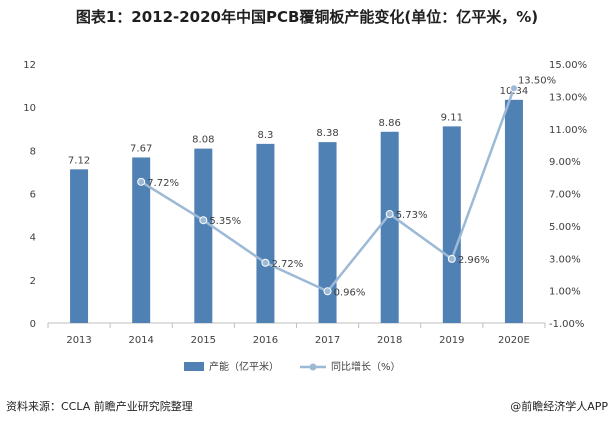  Describe the element at coordinates (350, 292) in the screenshot. I see `growth-data-label: 0.96%` at that location.